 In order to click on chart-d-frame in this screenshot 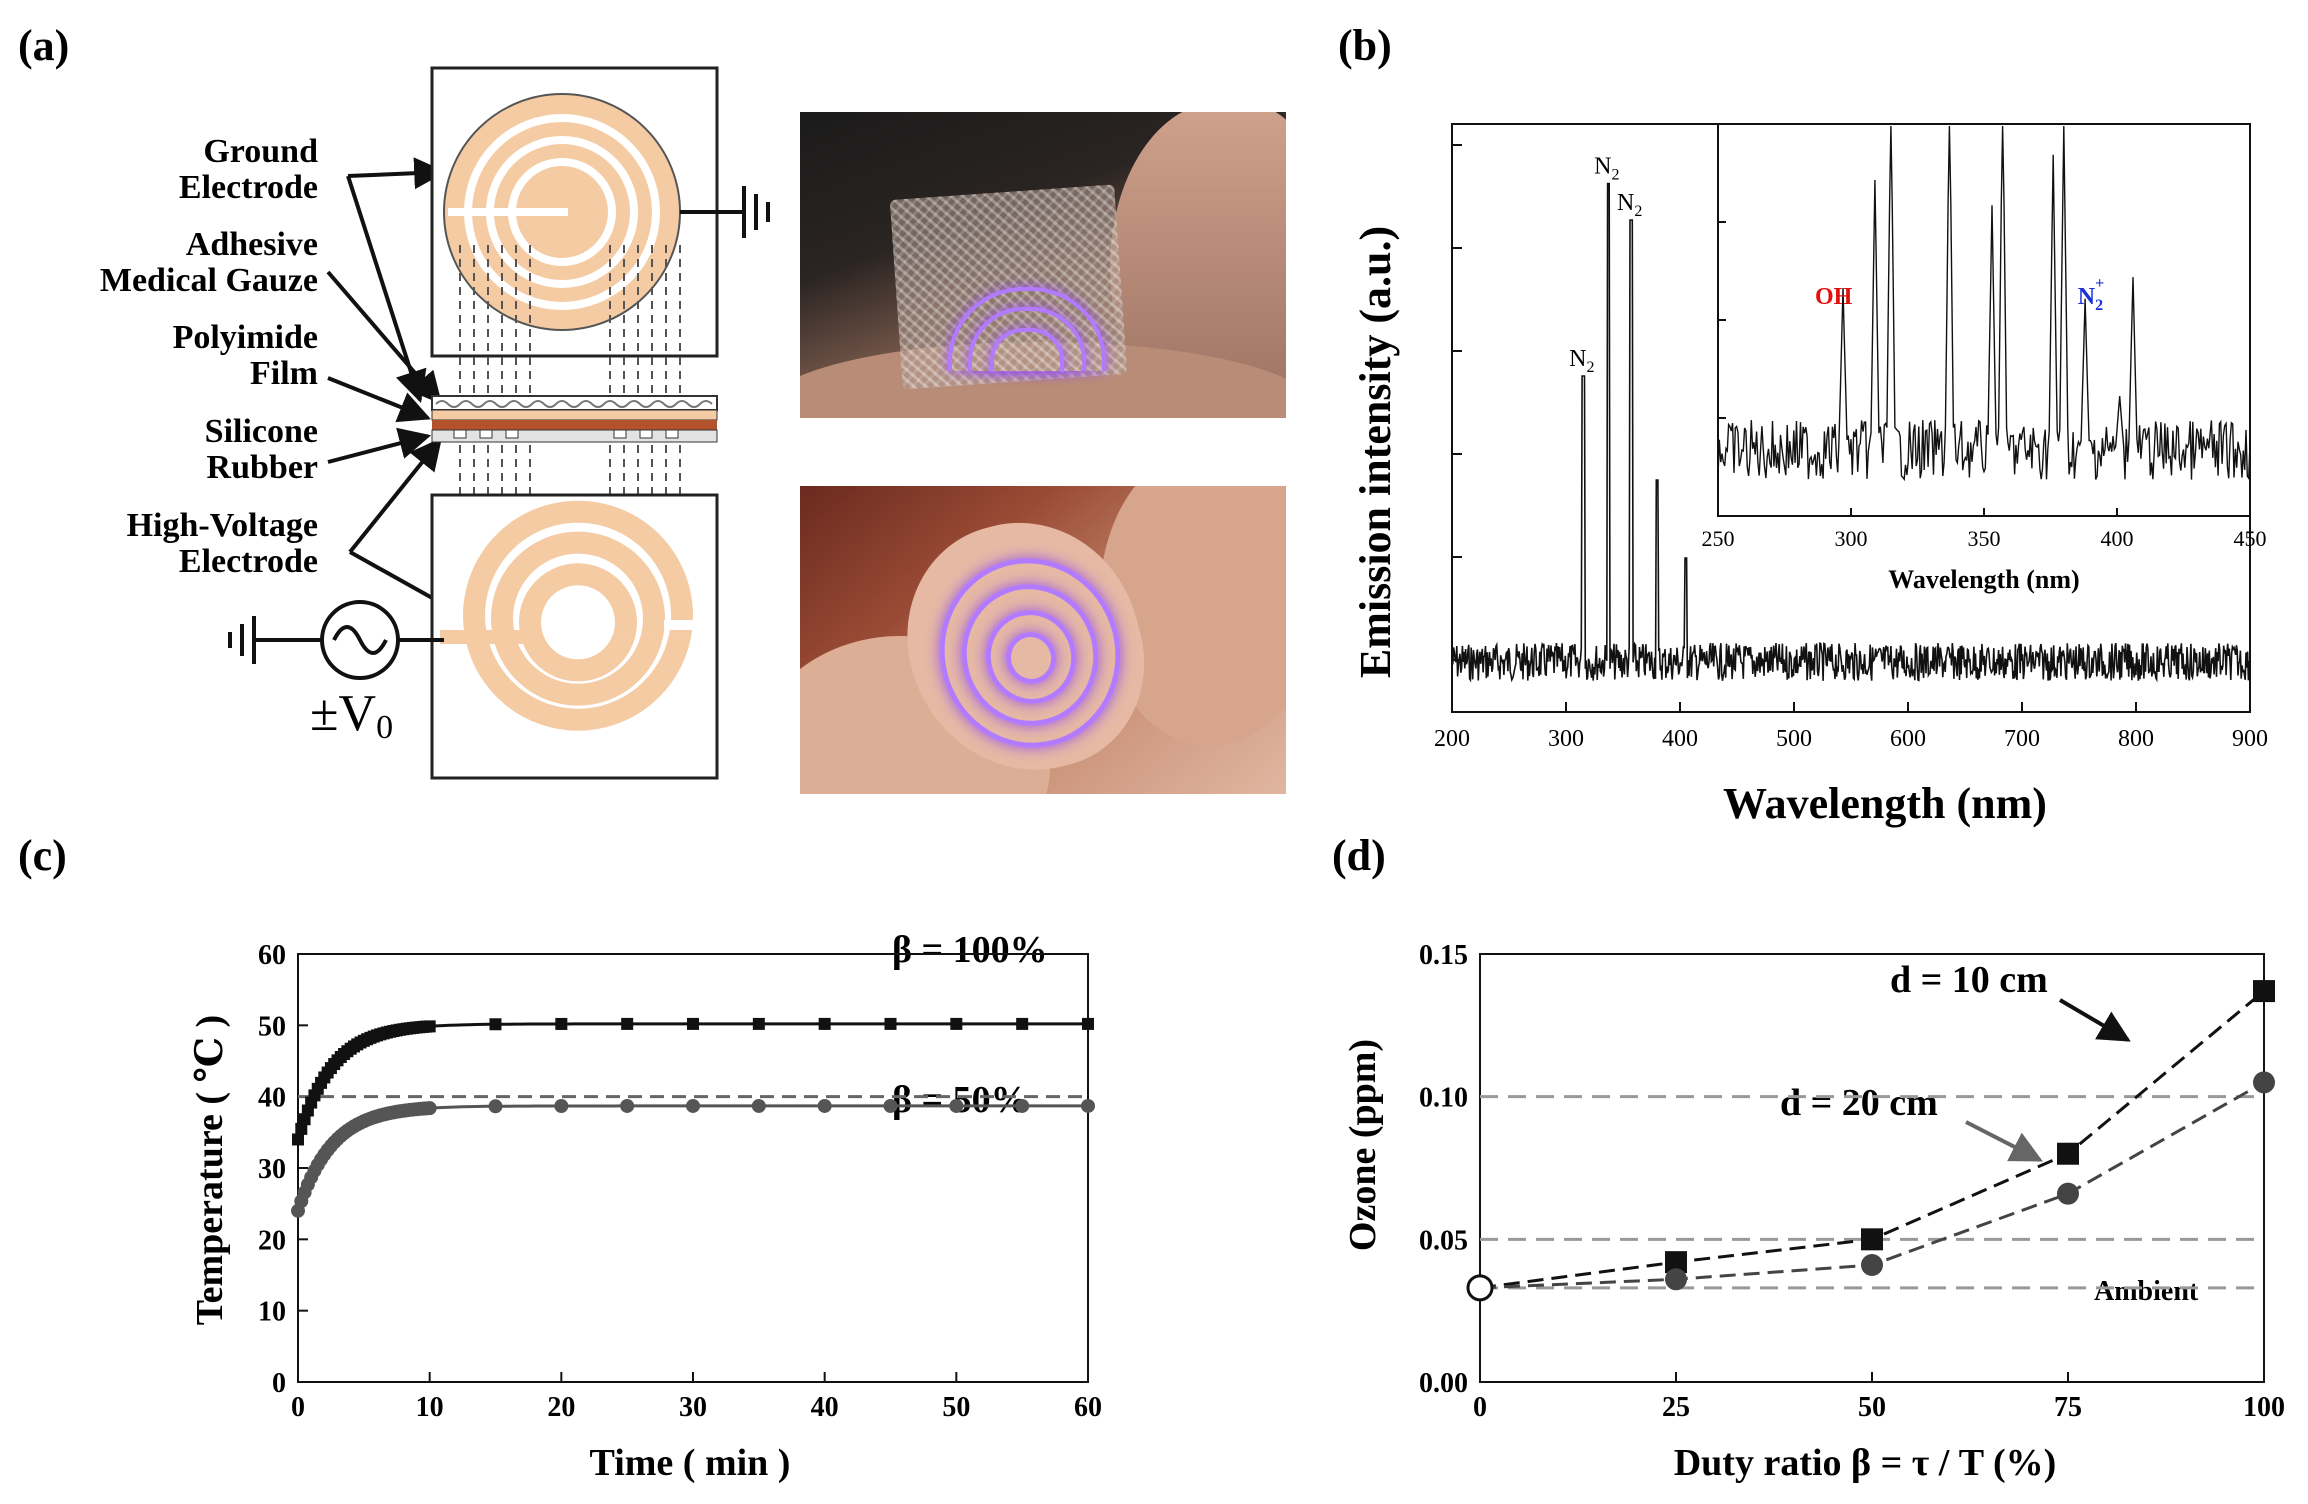, I will do `click(1872, 1168)`.